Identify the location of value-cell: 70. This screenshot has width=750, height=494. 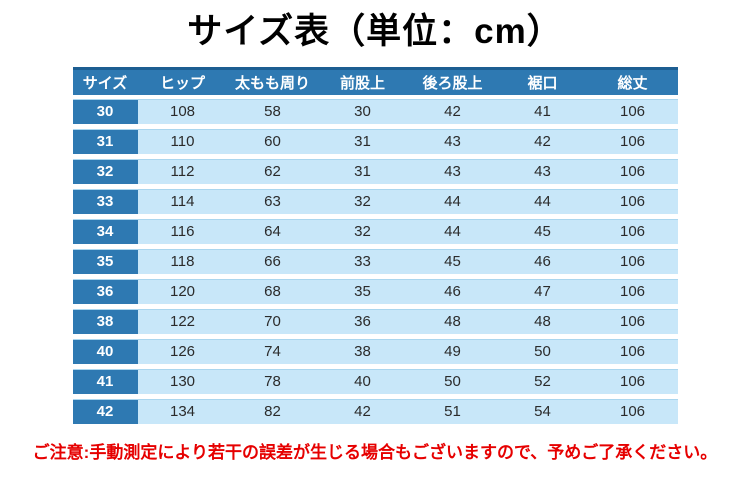
(272, 322).